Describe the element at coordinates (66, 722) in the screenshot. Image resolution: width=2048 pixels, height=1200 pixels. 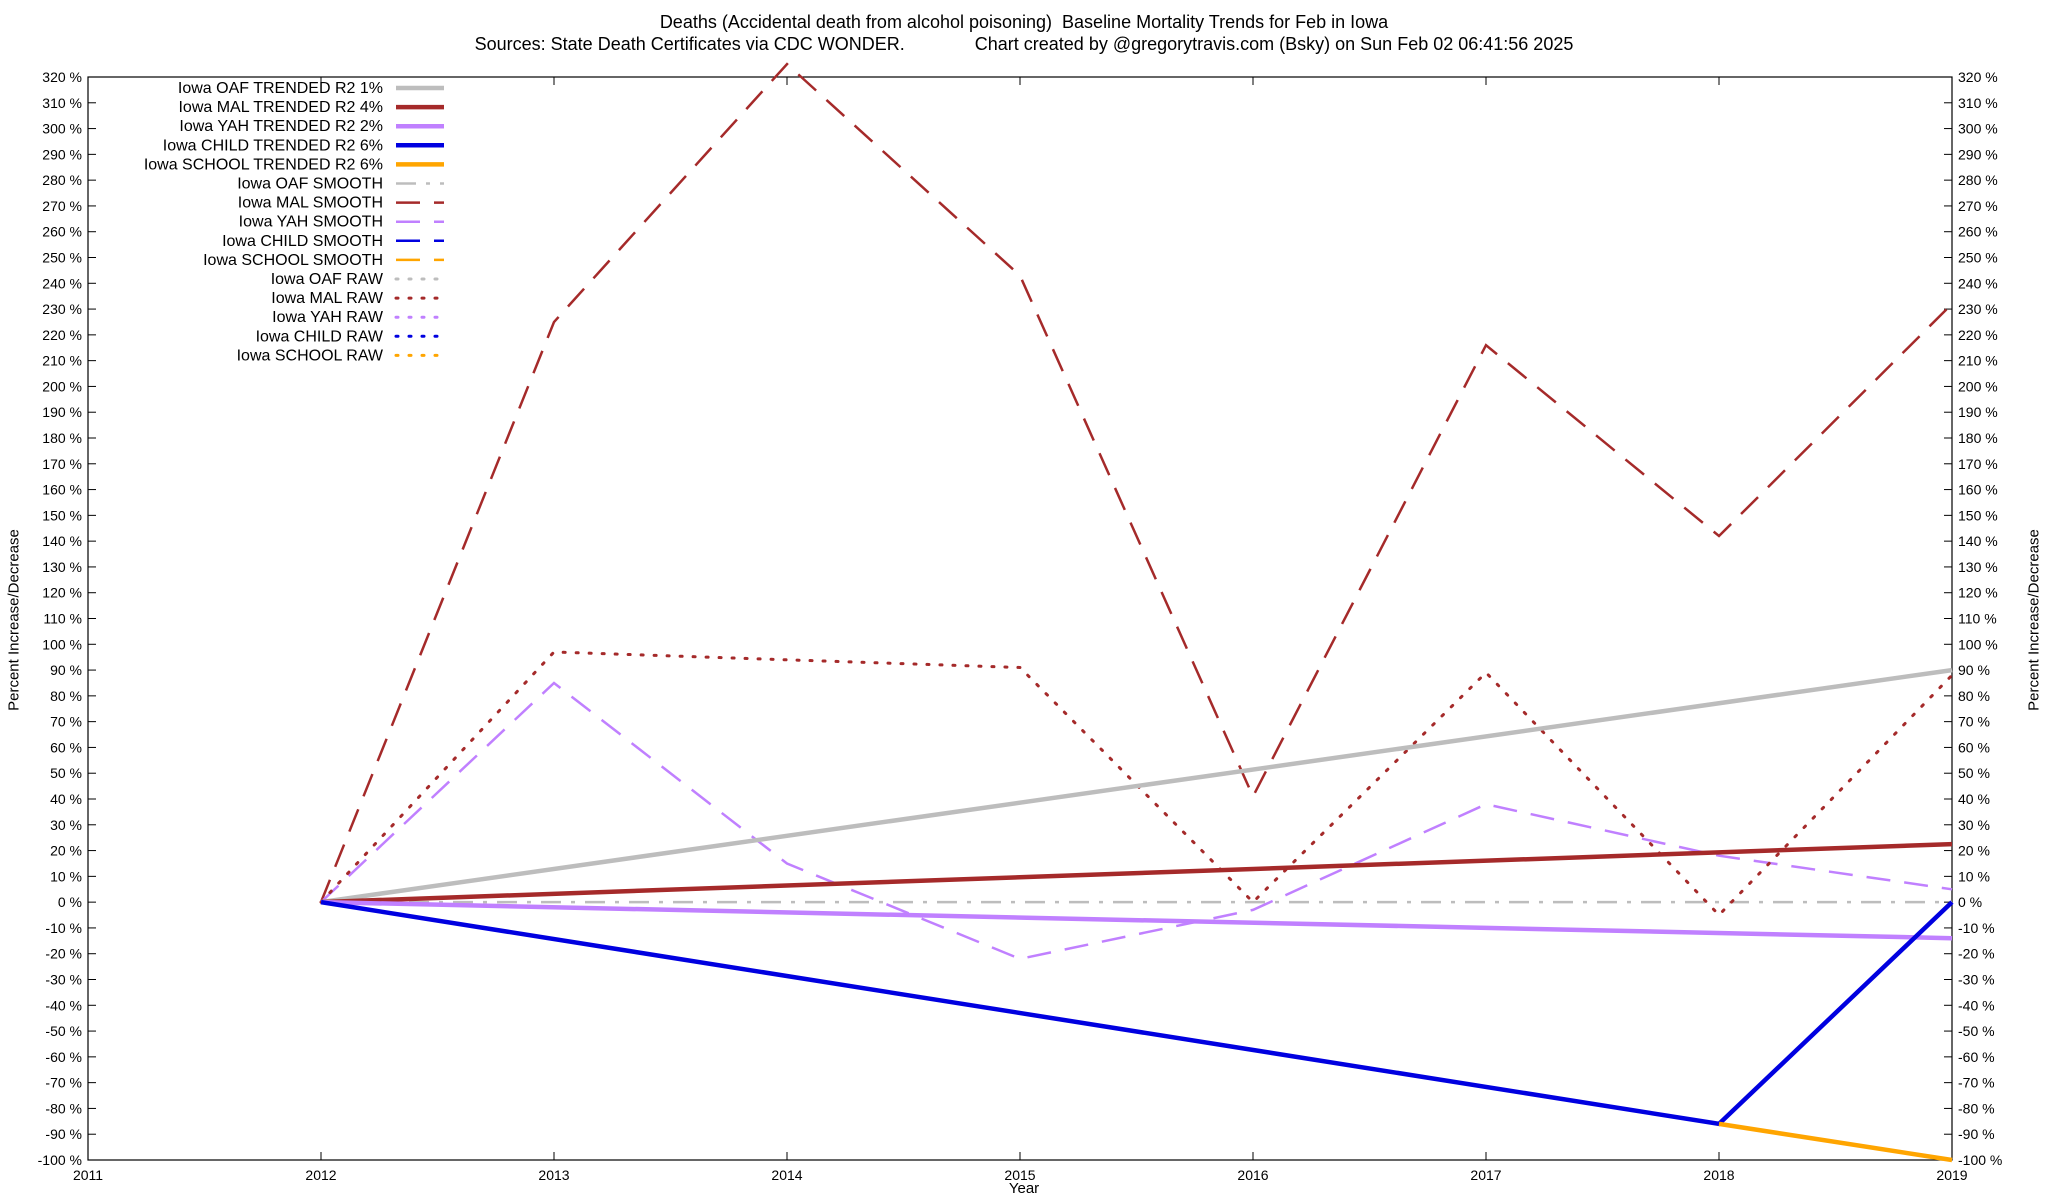
I see `y-tick-label-left: 70 %` at that location.